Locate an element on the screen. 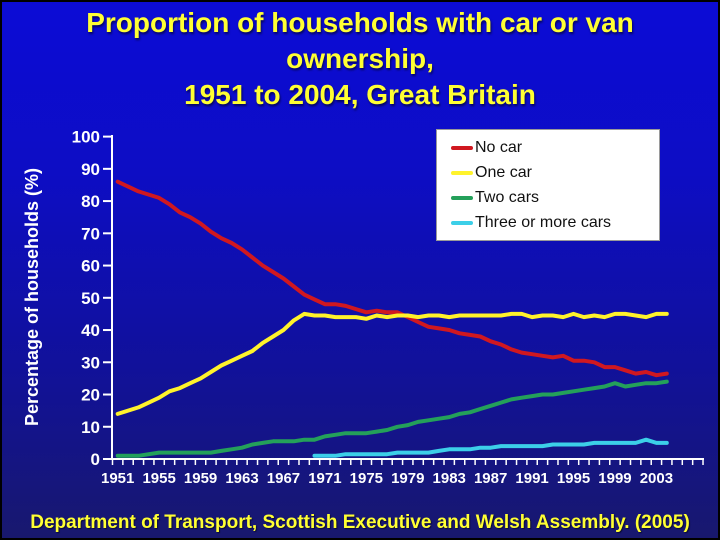  y-tick-label: 60 is located at coordinates (90, 266).